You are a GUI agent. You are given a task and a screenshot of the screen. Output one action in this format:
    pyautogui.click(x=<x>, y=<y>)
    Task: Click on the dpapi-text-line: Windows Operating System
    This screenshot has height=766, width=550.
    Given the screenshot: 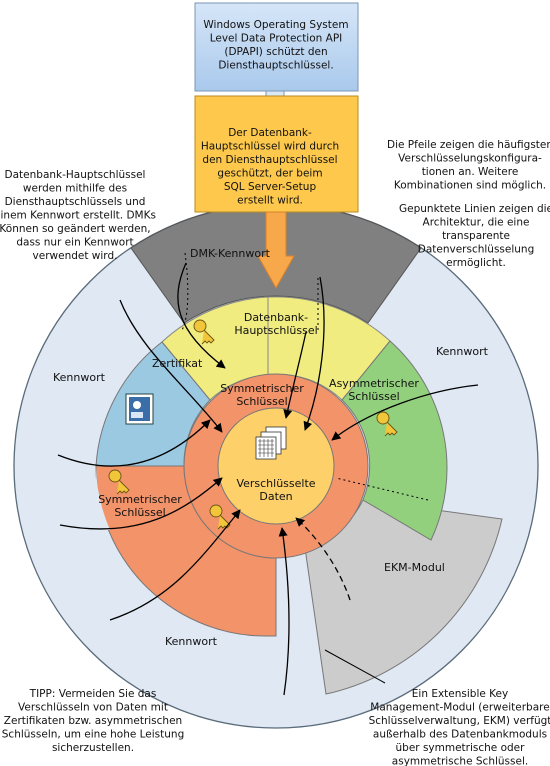 What is the action you would take?
    pyautogui.click(x=275, y=25)
    